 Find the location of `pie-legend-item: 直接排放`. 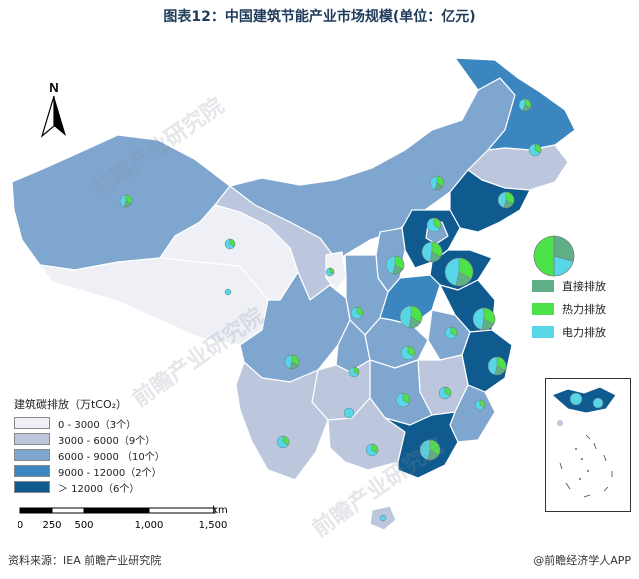

pie-legend-item: 直接排放 is located at coordinates (569, 286).